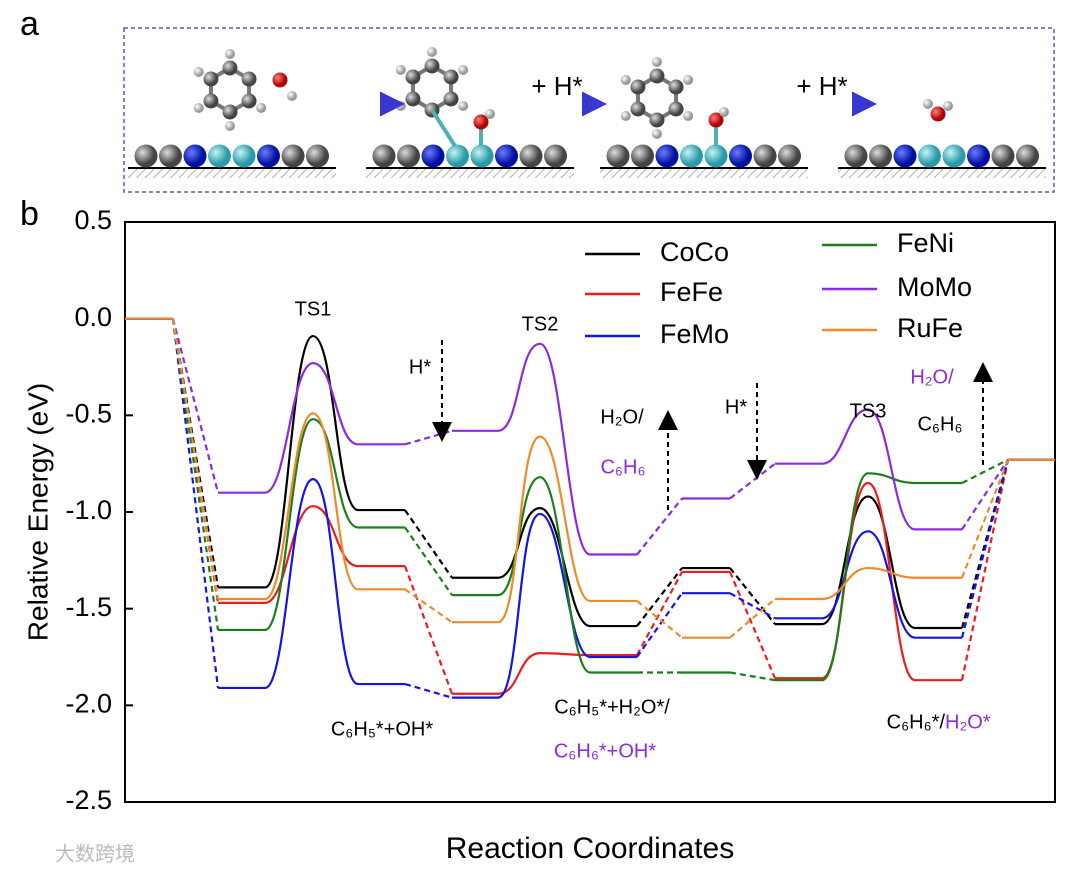  I want to click on legend-label: CoCo, so click(694, 252).